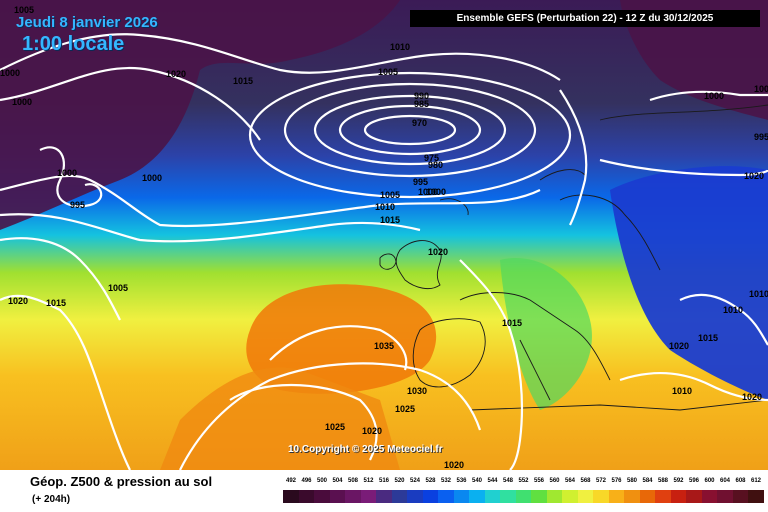  Describe the element at coordinates (435, 165) in the screenshot. I see `isobar-label: 980` at that location.